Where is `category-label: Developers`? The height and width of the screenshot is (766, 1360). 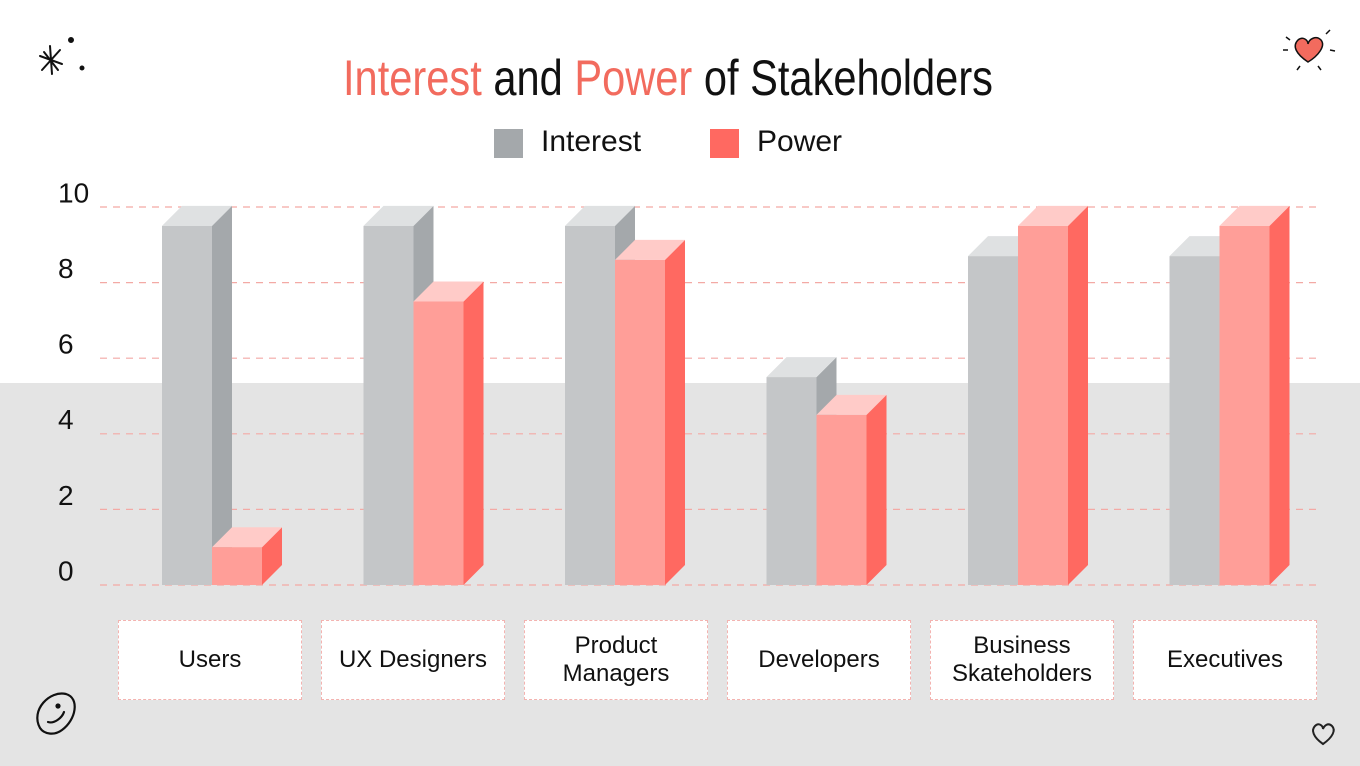
category-label: Developers is located at coordinates (819, 660).